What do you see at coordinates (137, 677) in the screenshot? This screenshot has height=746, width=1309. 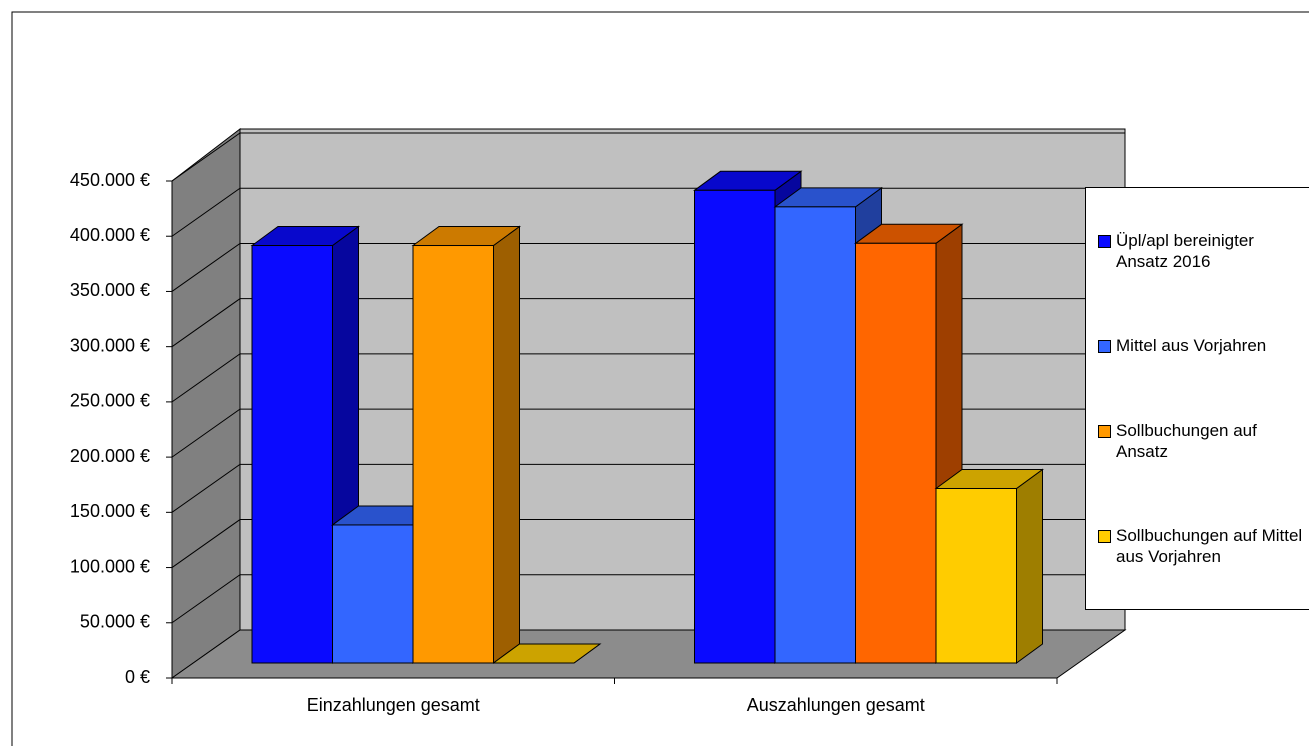 I see `y-tick-label: 0 €` at bounding box center [137, 677].